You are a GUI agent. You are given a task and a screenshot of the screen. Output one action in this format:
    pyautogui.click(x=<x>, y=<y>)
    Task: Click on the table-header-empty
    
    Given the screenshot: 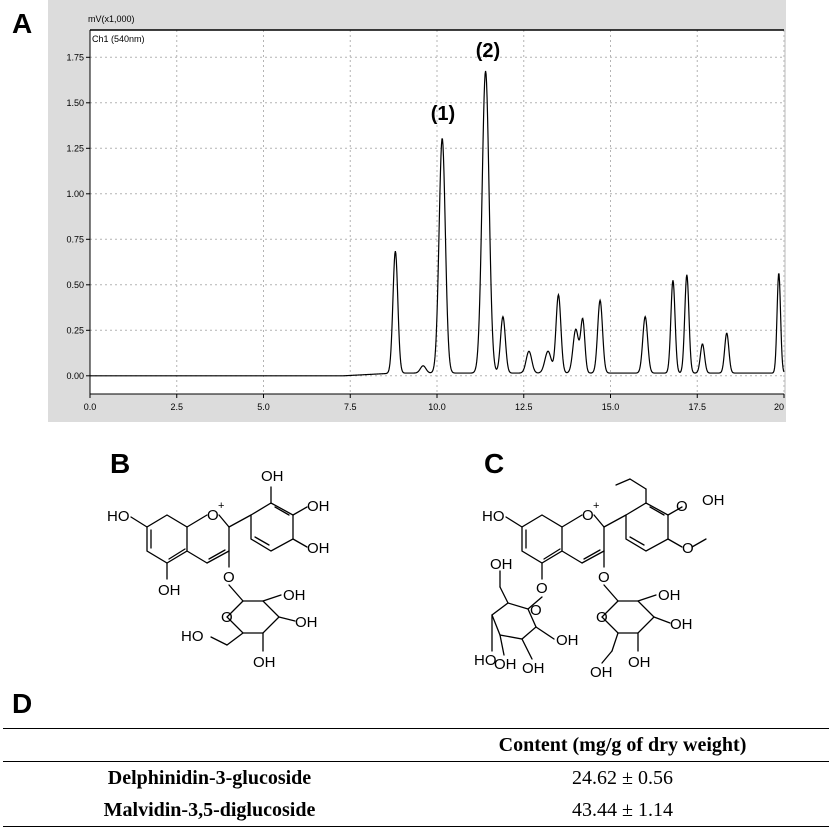 What is the action you would take?
    pyautogui.click(x=209, y=745)
    